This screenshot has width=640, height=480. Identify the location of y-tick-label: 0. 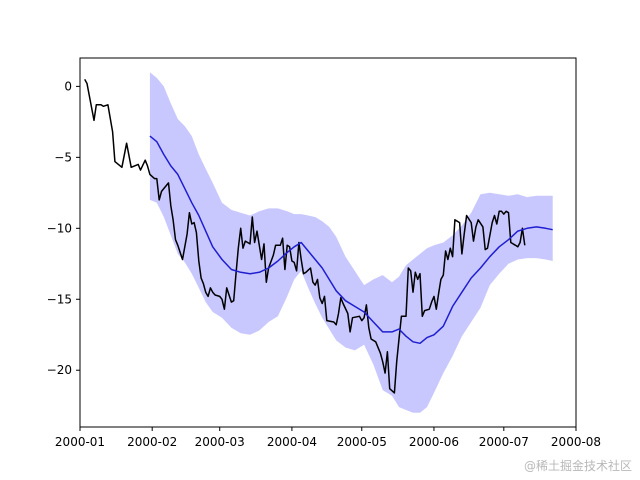
(68, 86).